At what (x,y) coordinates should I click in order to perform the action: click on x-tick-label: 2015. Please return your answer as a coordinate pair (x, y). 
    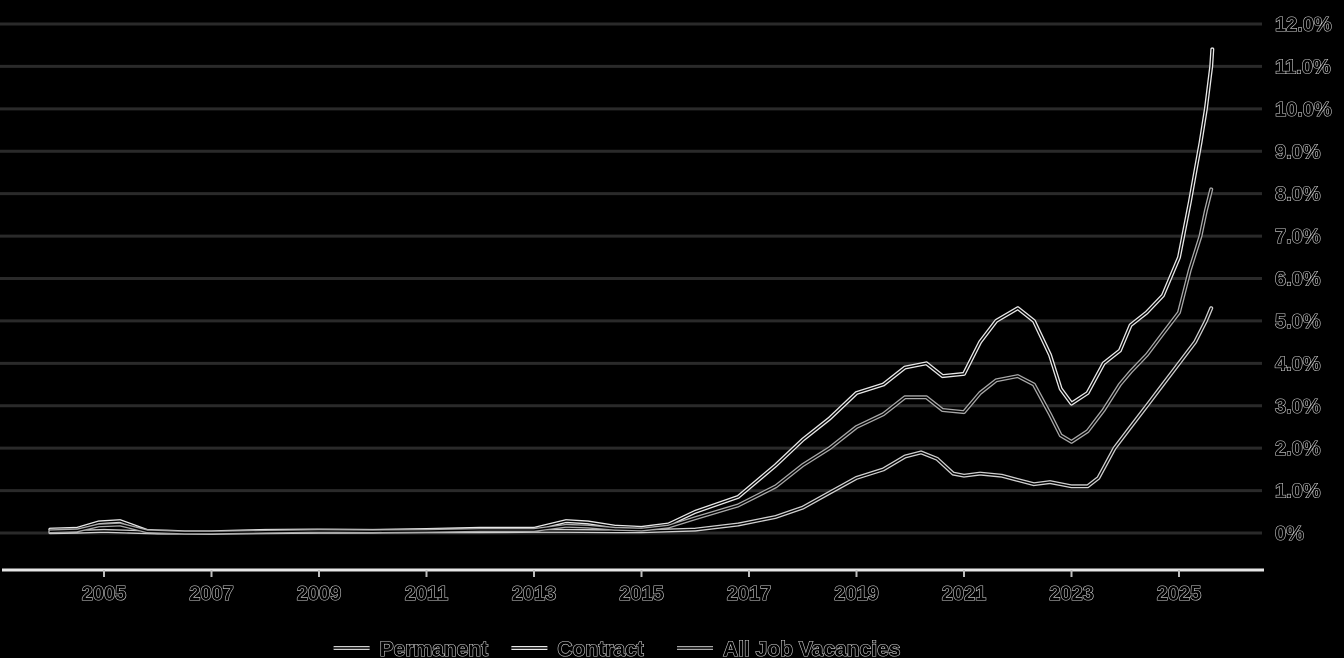
    Looking at the image, I should click on (641, 594).